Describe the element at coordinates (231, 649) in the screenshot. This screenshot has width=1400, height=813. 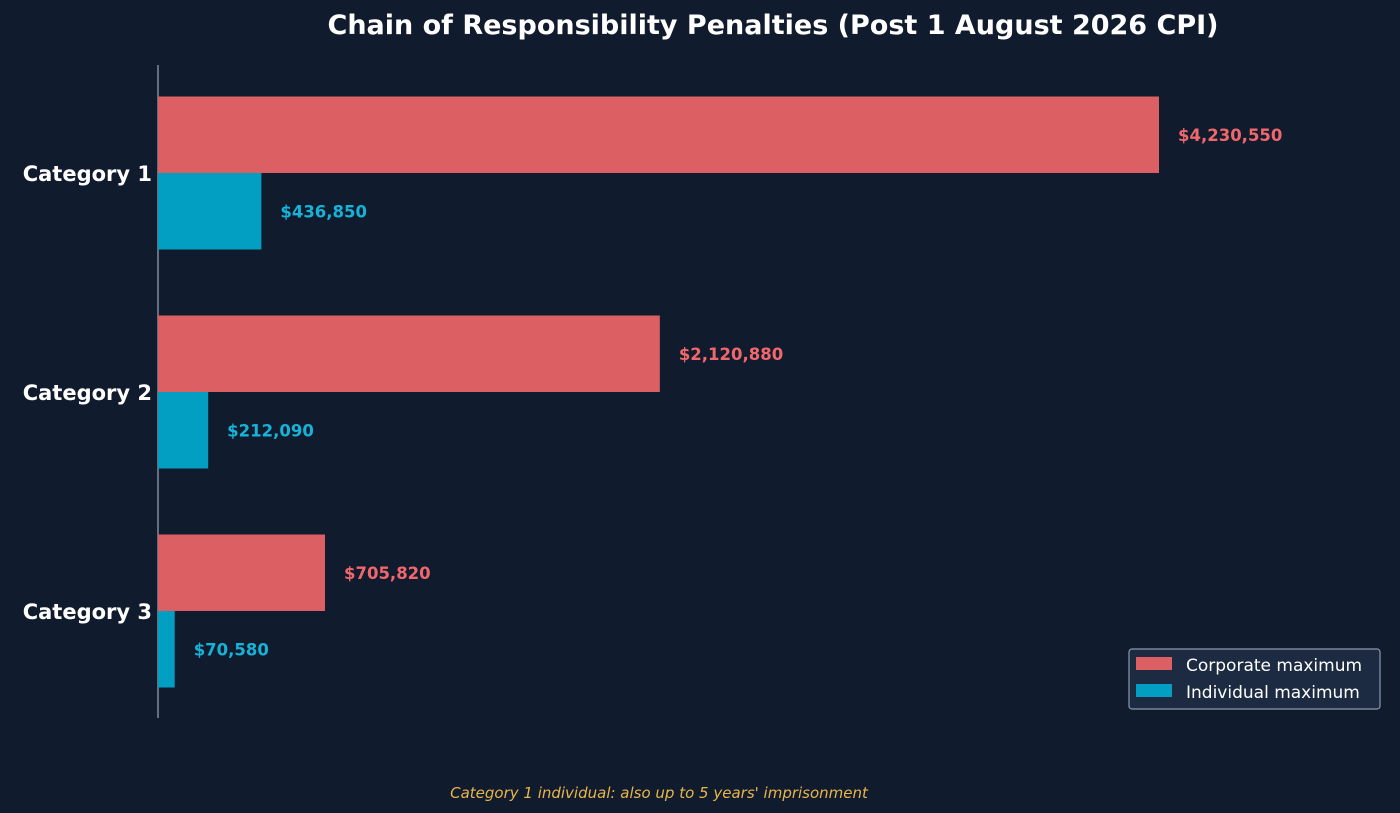
I see `value-label-individual: $70,580` at that location.